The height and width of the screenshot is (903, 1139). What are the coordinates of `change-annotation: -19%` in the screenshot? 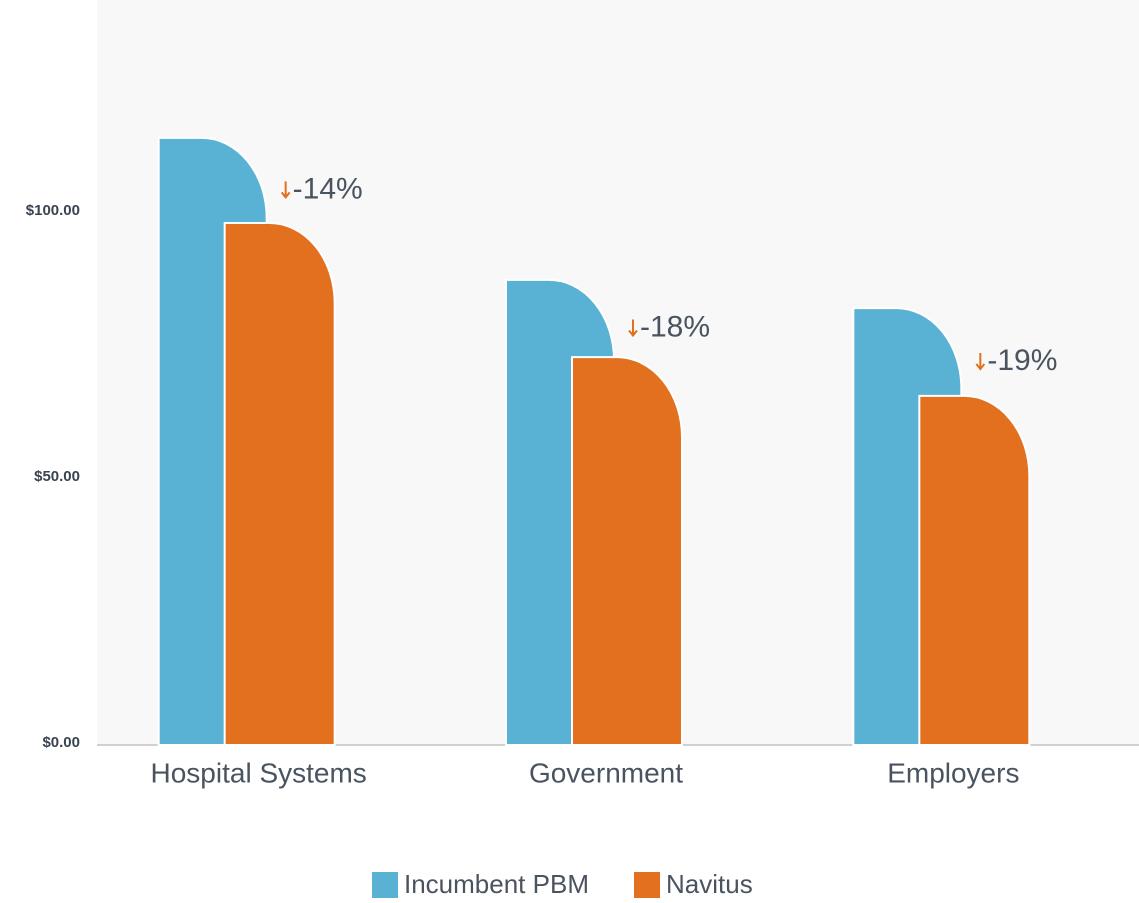 It's located at (1022, 360).